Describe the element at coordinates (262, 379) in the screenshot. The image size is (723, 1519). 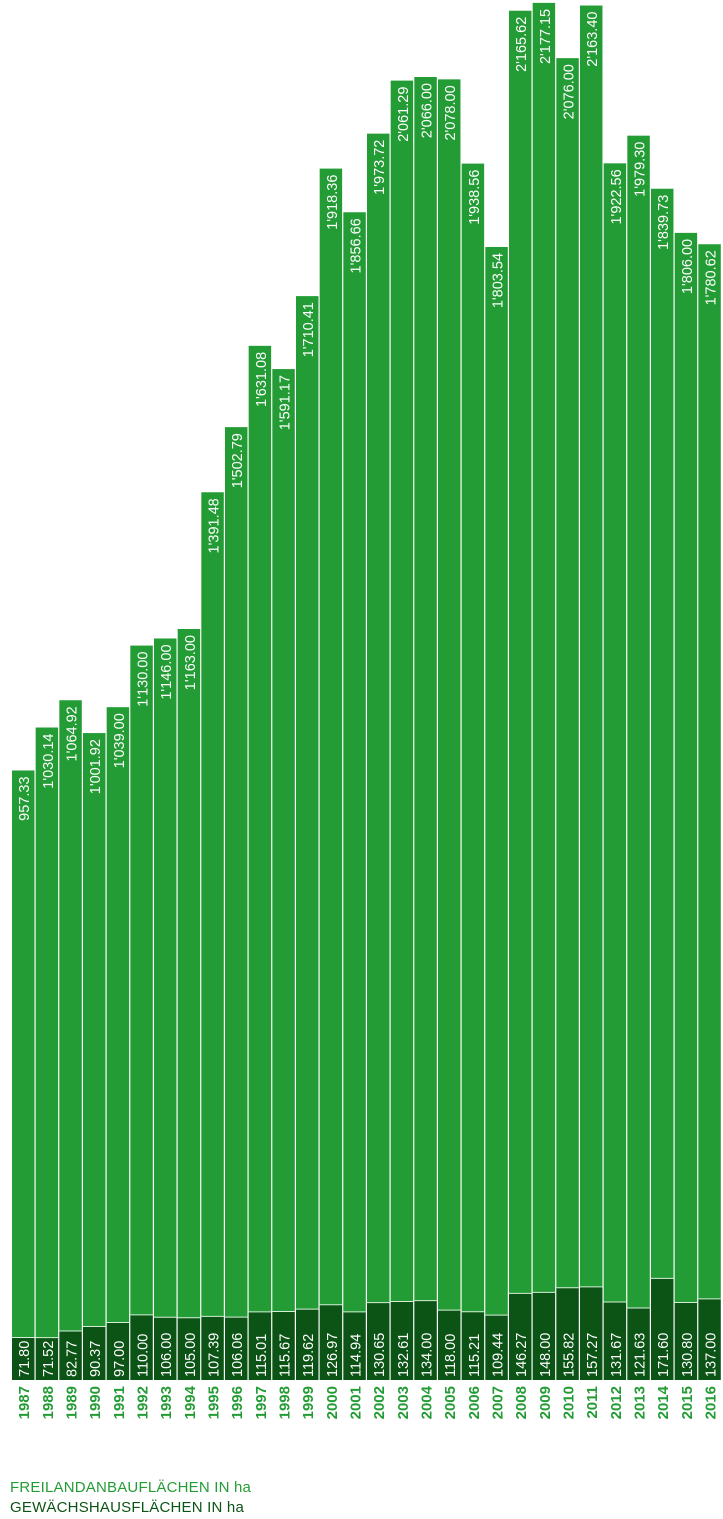
I see `label-open-field-1997: 1'631.08` at that location.